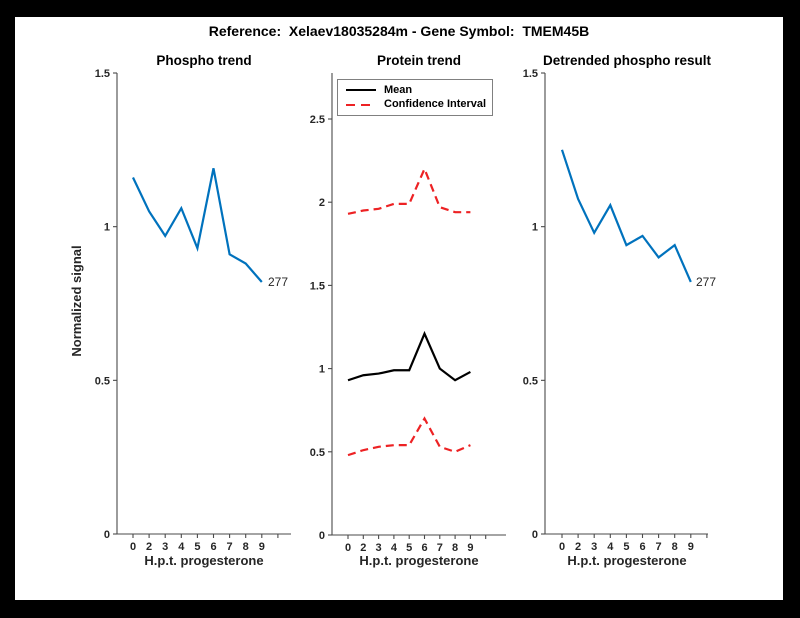 This screenshot has width=800, height=618. I want to click on subplot-title-phospho-trend: Phospho trend, so click(204, 60).